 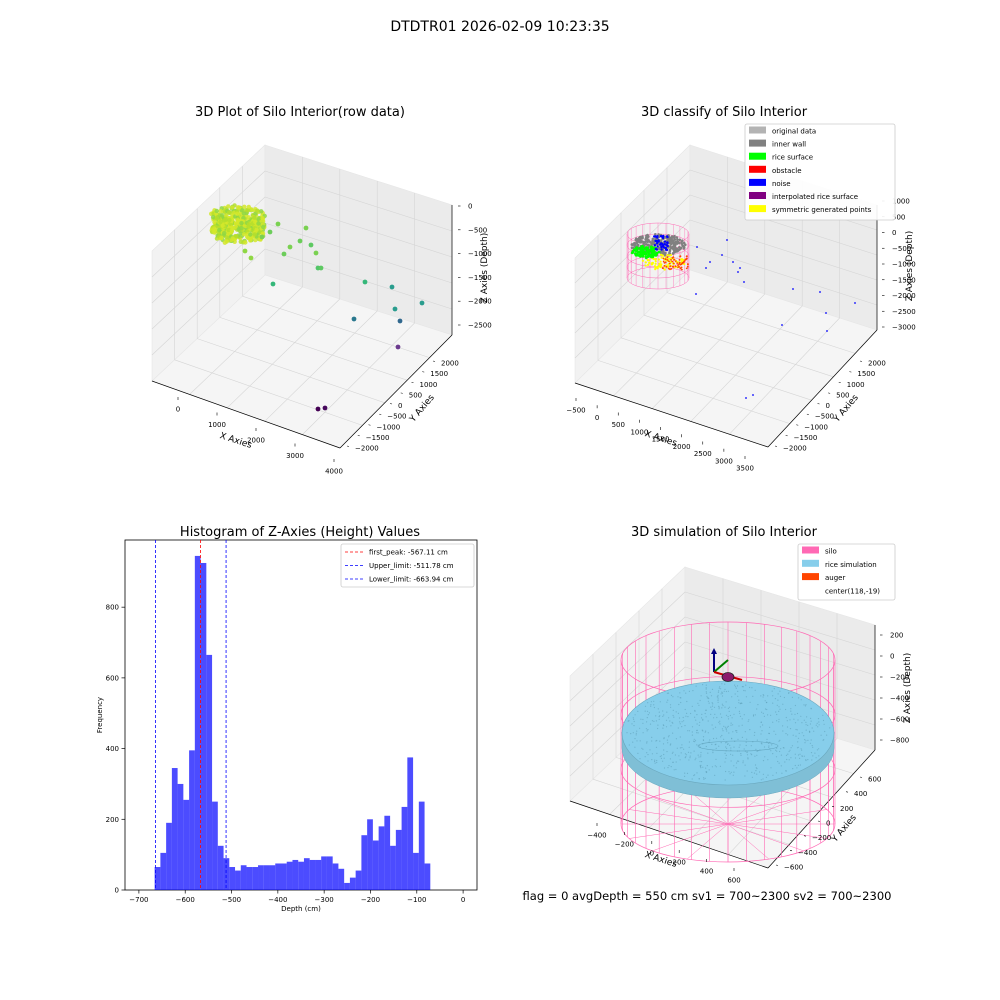 I want to click on tick-label: 500, so click(x=898, y=217).